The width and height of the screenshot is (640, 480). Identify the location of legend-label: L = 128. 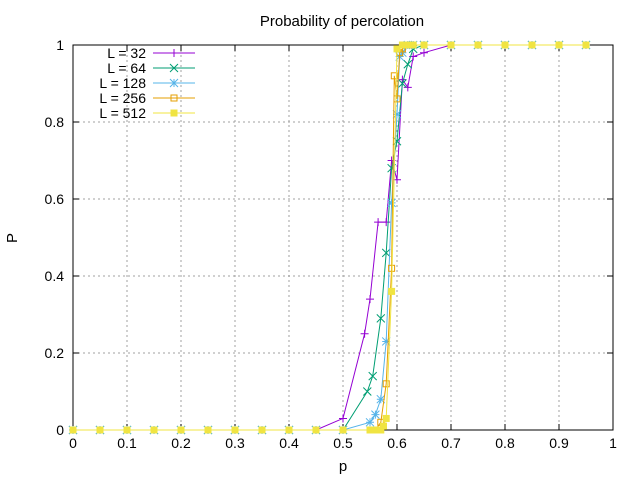
(122, 83).